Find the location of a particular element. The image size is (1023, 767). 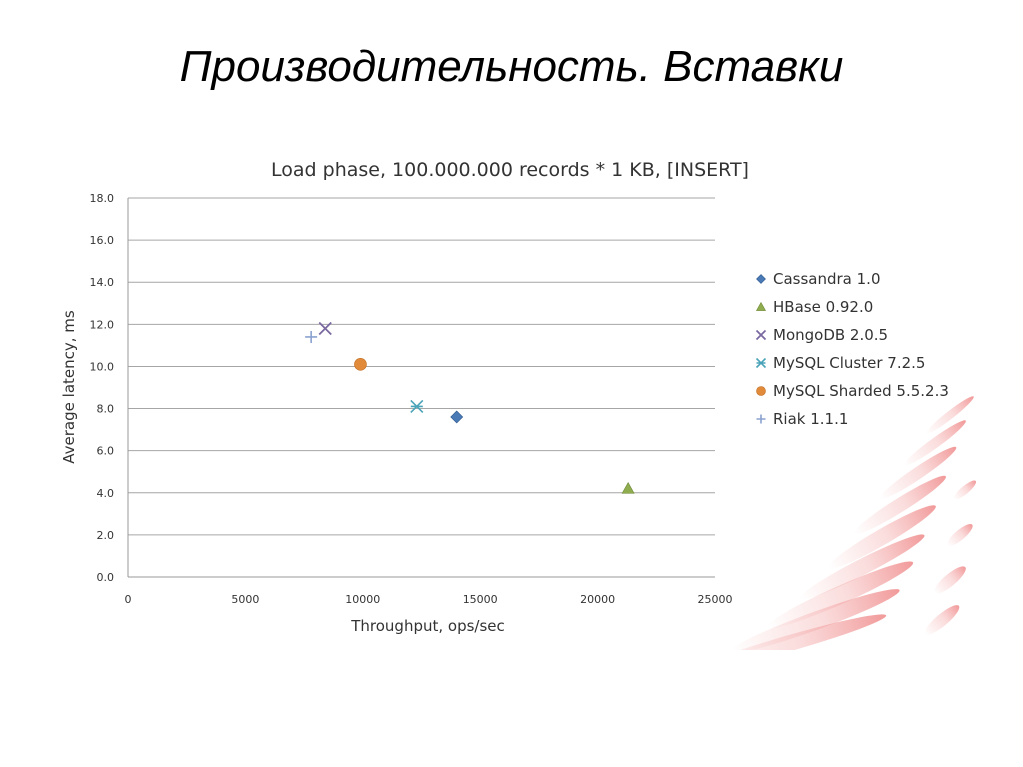

x-tick-label: 0 is located at coordinates (128, 599).